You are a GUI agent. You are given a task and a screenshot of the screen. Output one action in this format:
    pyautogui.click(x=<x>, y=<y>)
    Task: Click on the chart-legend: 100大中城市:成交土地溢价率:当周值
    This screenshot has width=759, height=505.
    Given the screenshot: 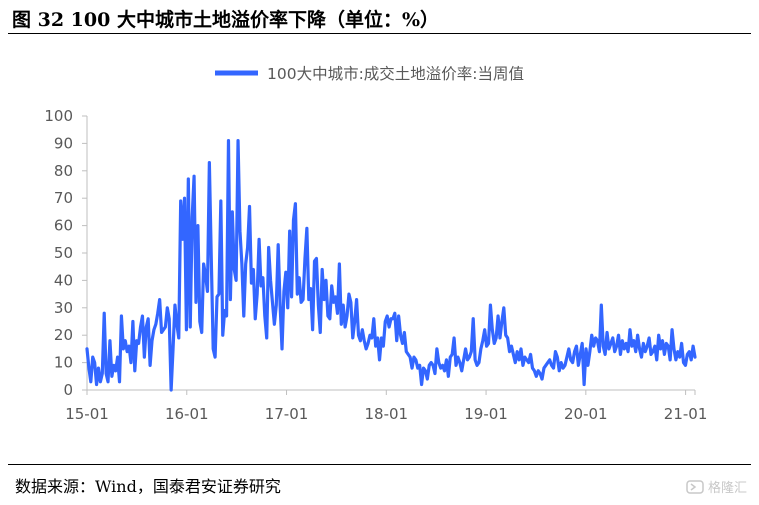 What is the action you would take?
    pyautogui.click(x=369, y=74)
    